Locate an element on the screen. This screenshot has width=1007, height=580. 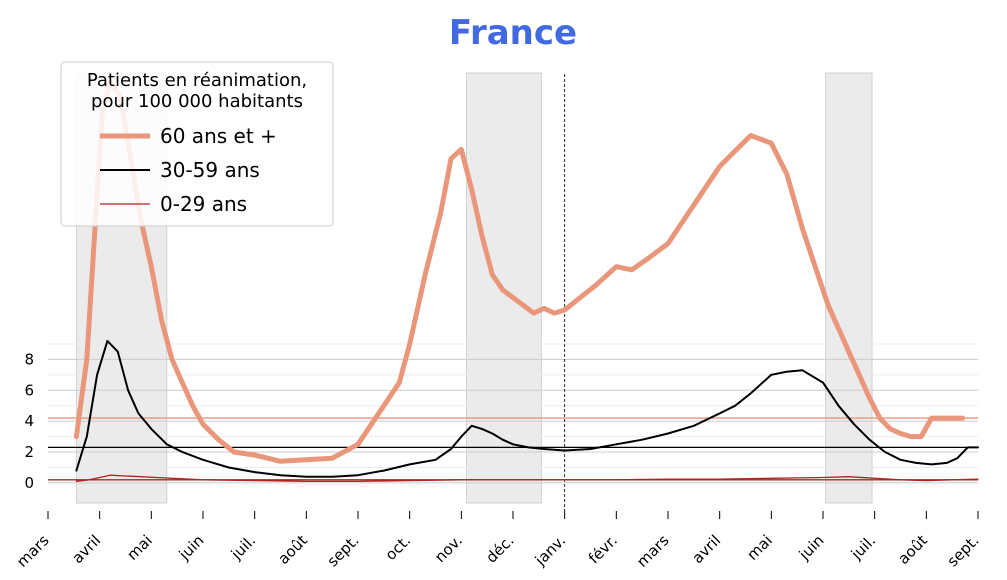
y-tick-label: 6 is located at coordinates (29, 390).